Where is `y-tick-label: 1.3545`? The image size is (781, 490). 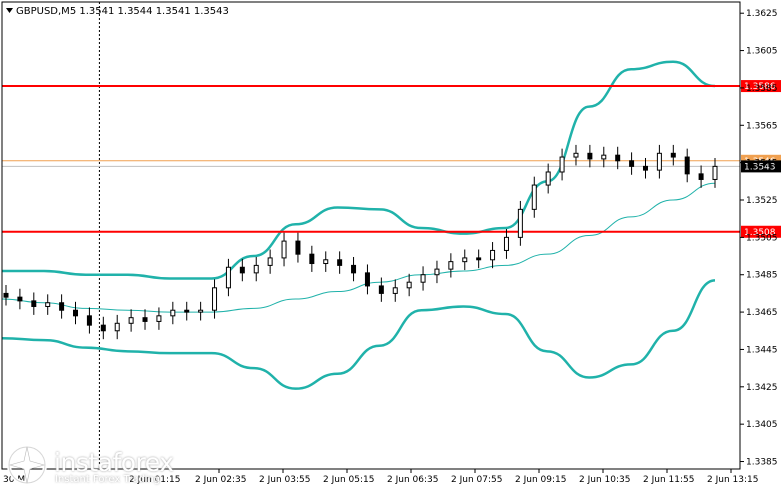 y-tick-label: 1.3545 is located at coordinates (762, 164).